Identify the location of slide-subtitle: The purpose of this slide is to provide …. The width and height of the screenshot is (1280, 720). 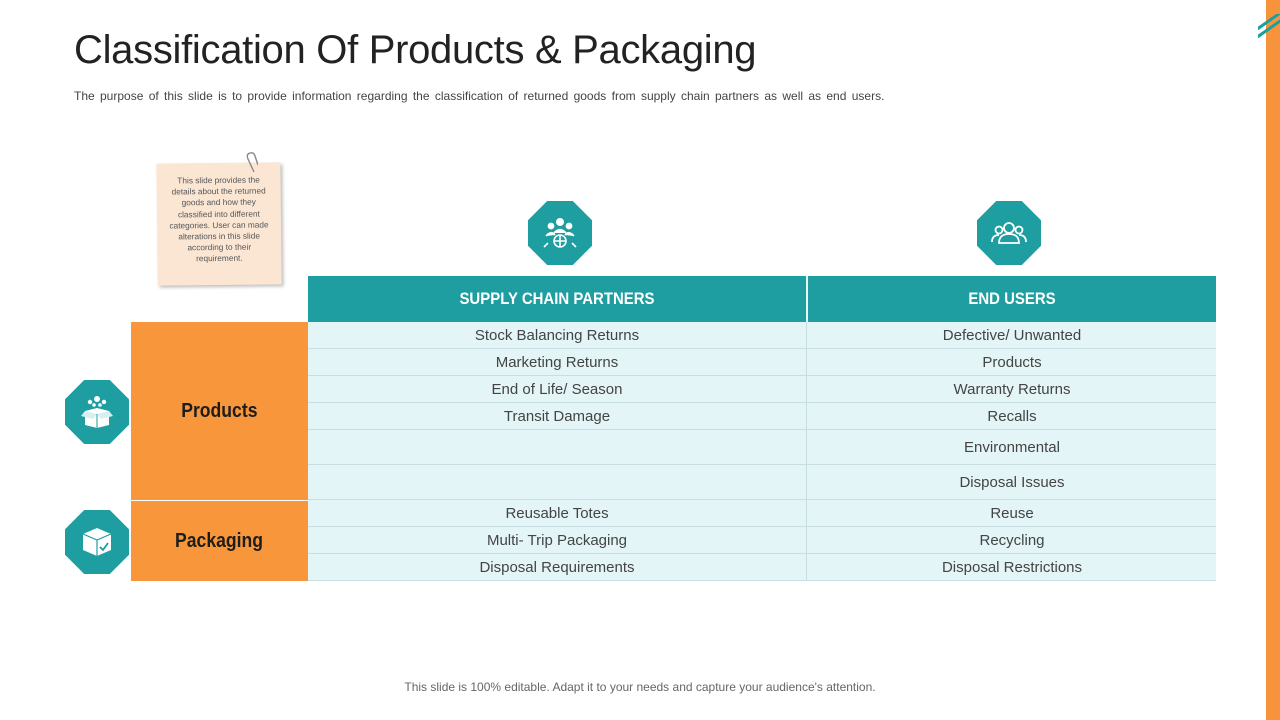
(479, 96).